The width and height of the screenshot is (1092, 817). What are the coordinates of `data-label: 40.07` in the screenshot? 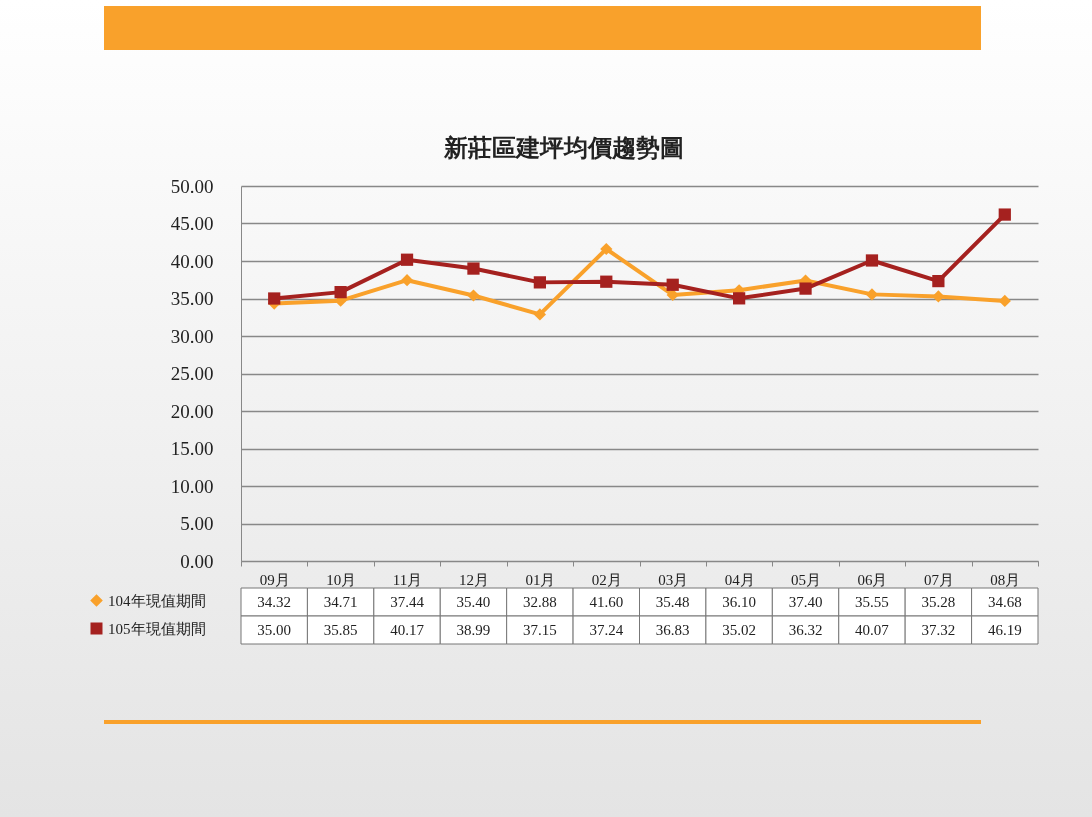 It's located at (872, 630).